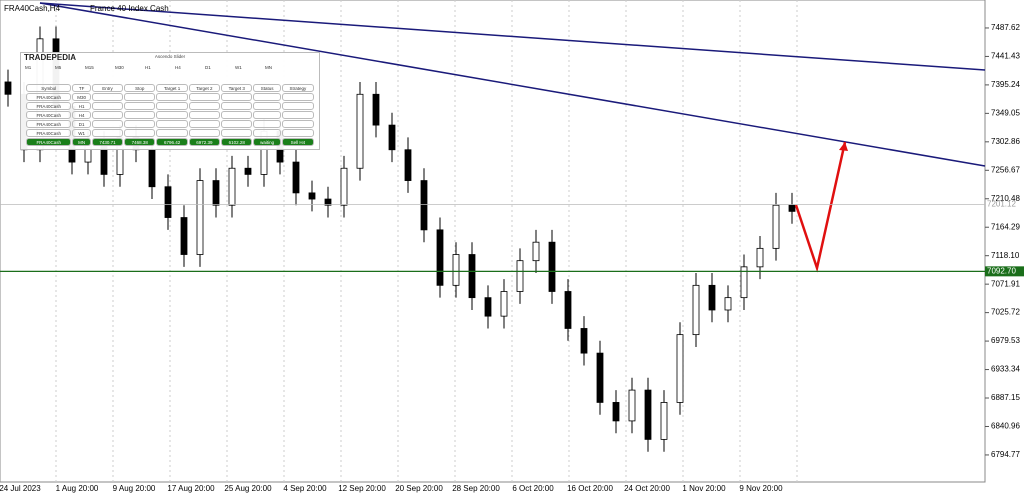 The height and width of the screenshot is (493, 1024). Describe the element at coordinates (237, 88) in the screenshot. I see `header-cell: Target 3` at that location.